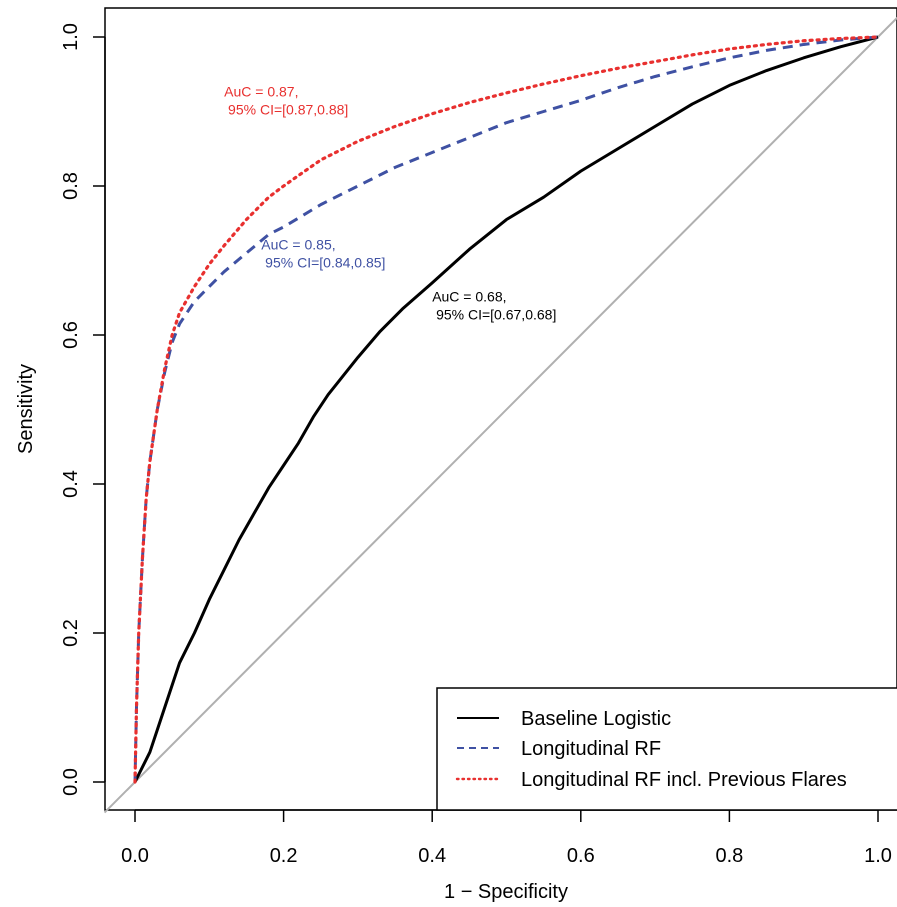 This screenshot has height=907, width=897. What do you see at coordinates (469, 296) in the screenshot?
I see `auc-annotation-line1: AuC = 0.68,` at bounding box center [469, 296].